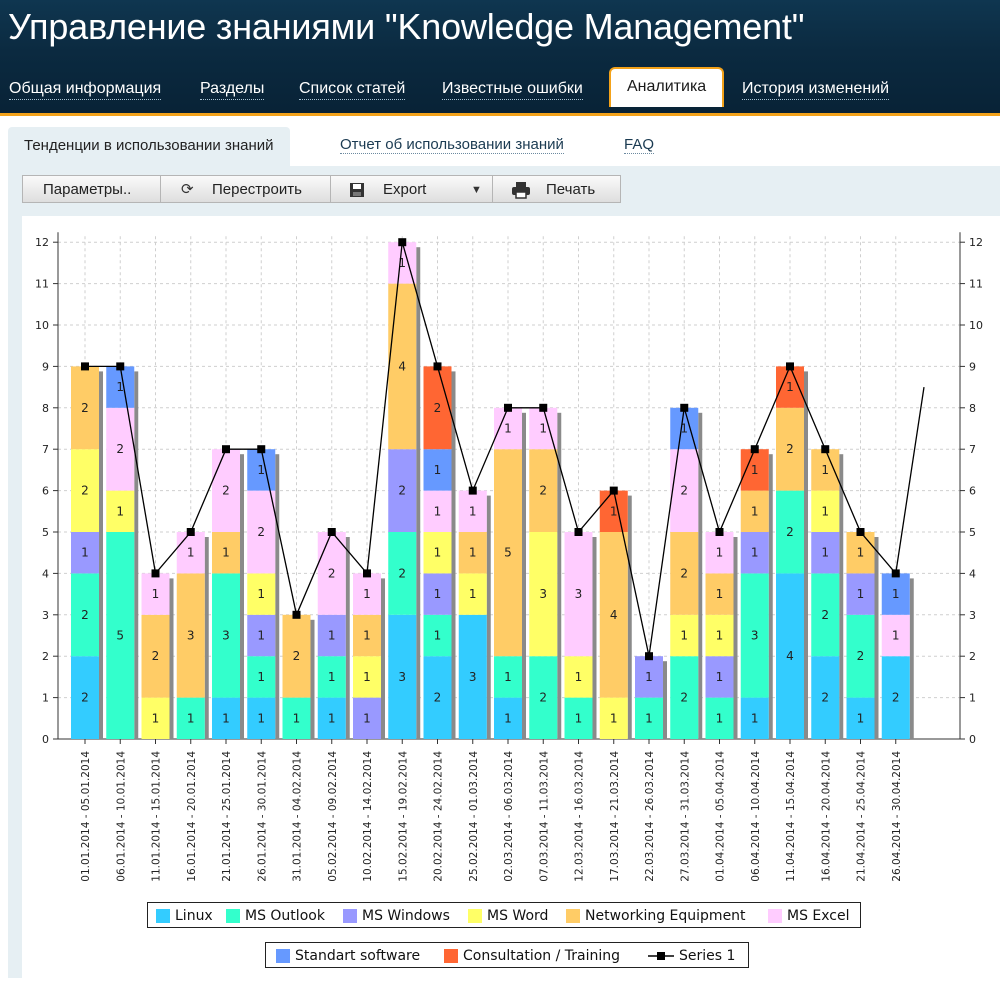 The height and width of the screenshot is (982, 1000). Describe the element at coordinates (352, 90) in the screenshot. I see `tab-articles: Список статей` at that location.